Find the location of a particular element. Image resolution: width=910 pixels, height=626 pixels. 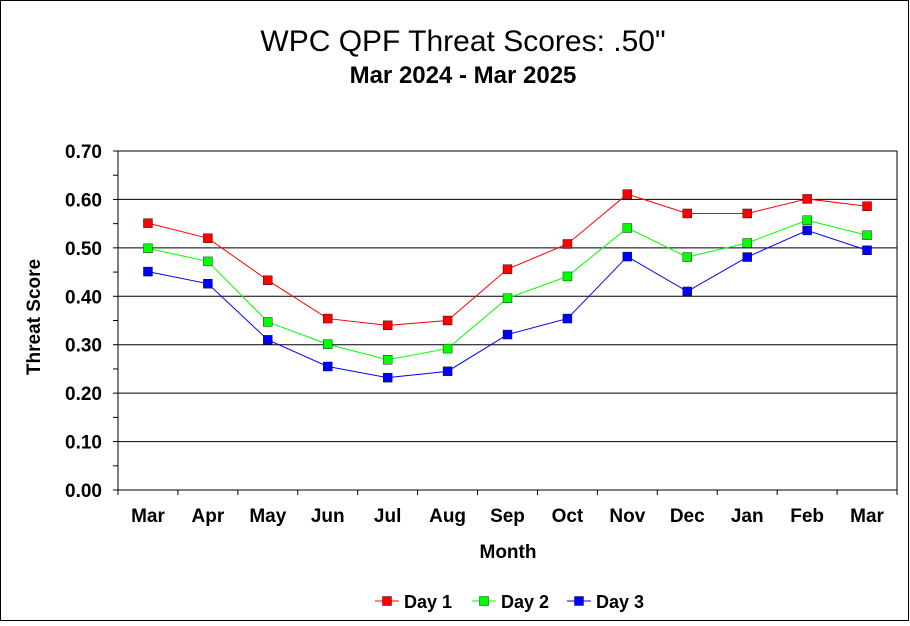

y-tick-label: 0.00 is located at coordinates (83, 491).